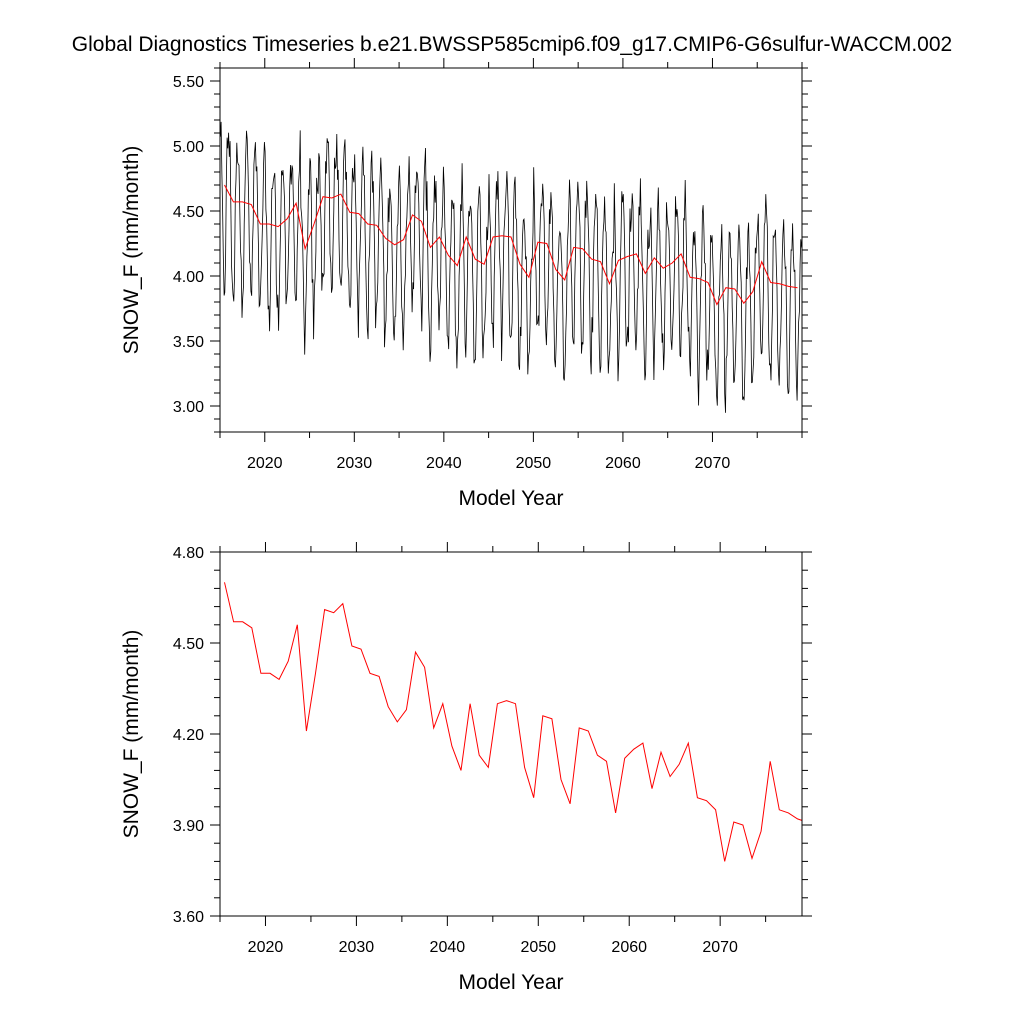 This screenshot has height=1024, width=1024. I want to click on bottom-x-tick-label: 2050, so click(538, 947).